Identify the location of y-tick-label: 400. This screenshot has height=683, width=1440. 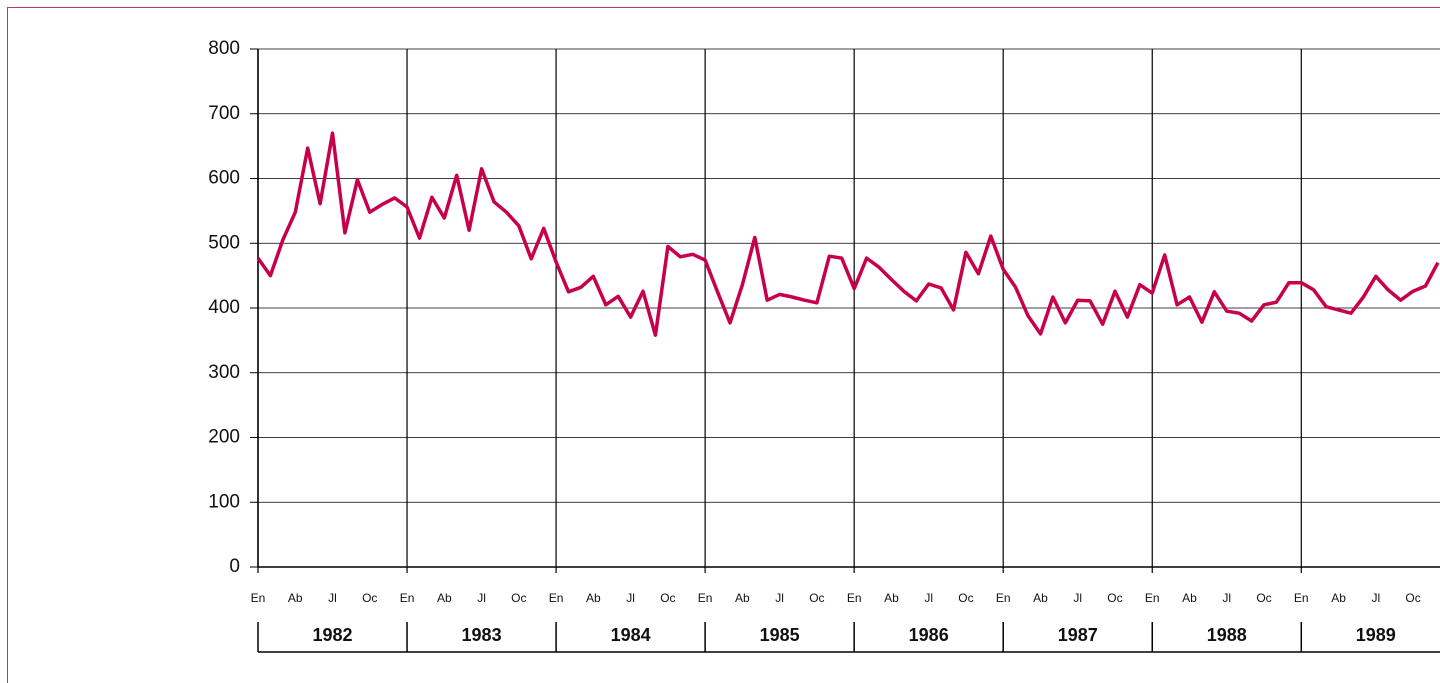
(224, 307).